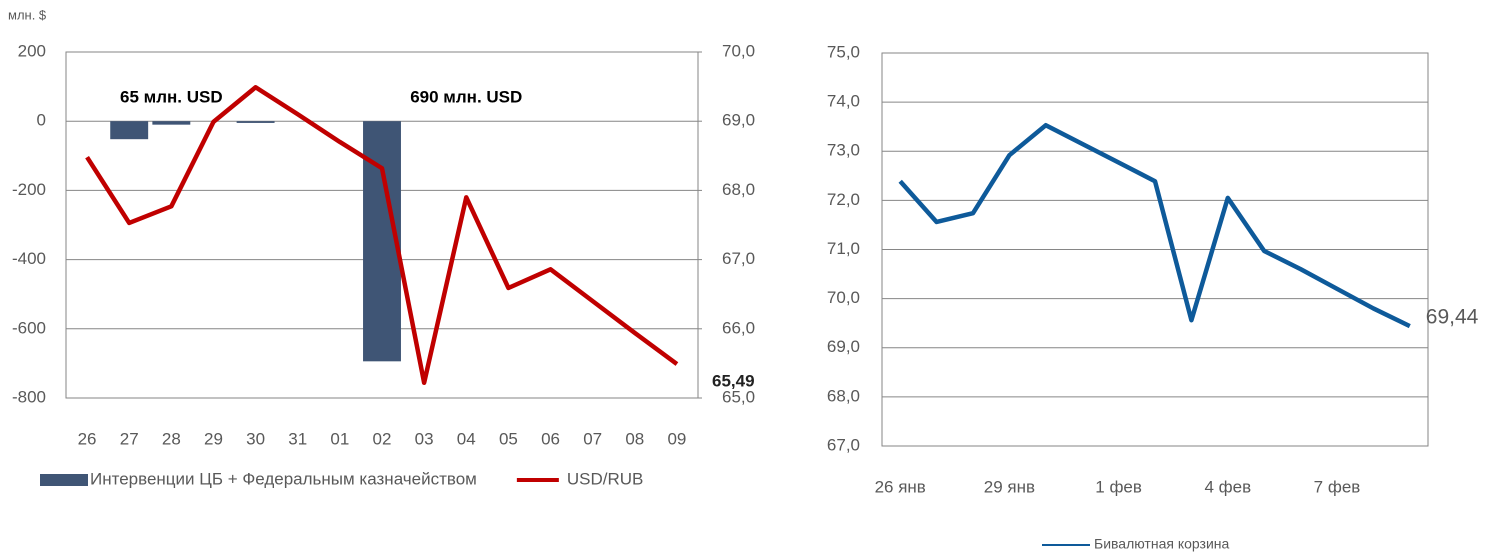 The width and height of the screenshot is (1503, 558). I want to click on x-tick-label: 04, so click(466, 438).